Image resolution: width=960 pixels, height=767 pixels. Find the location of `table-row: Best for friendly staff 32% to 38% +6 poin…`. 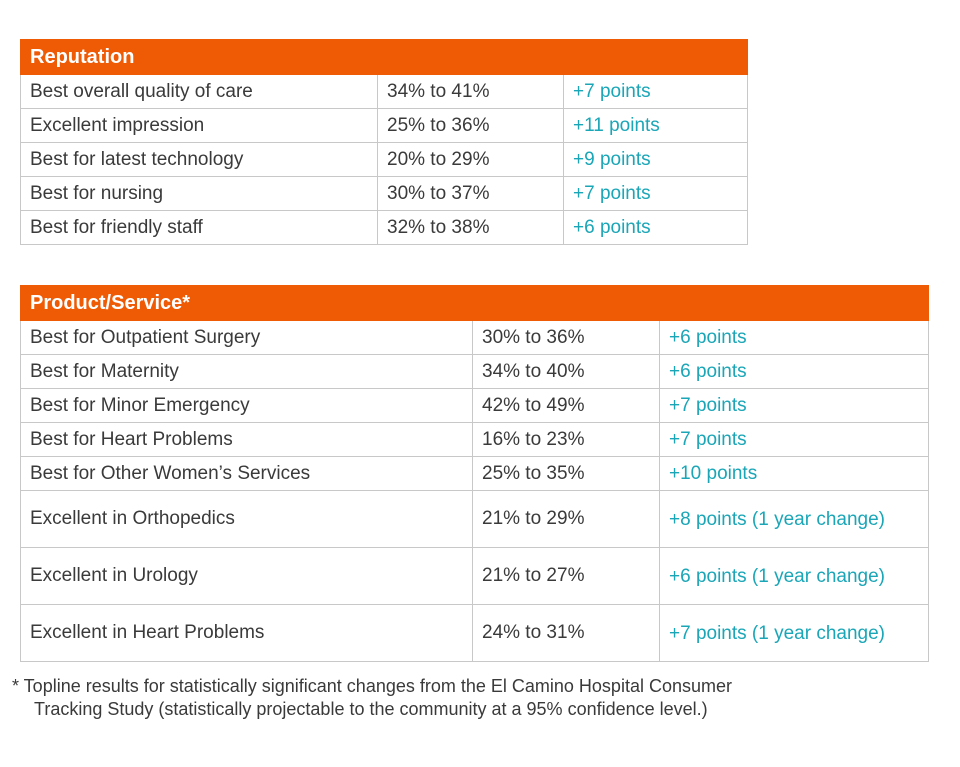

table-row: Best for friendly staff 32% to 38% +6 poin… is located at coordinates (384, 227).